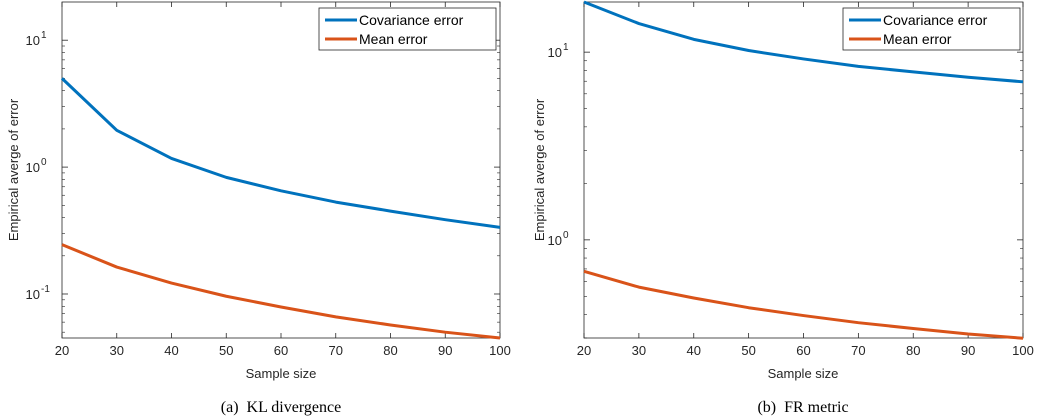 This screenshot has height=420, width=1039. Describe the element at coordinates (281, 407) in the screenshot. I see `caption-kl-divergence: (a) KL divergence` at that location.